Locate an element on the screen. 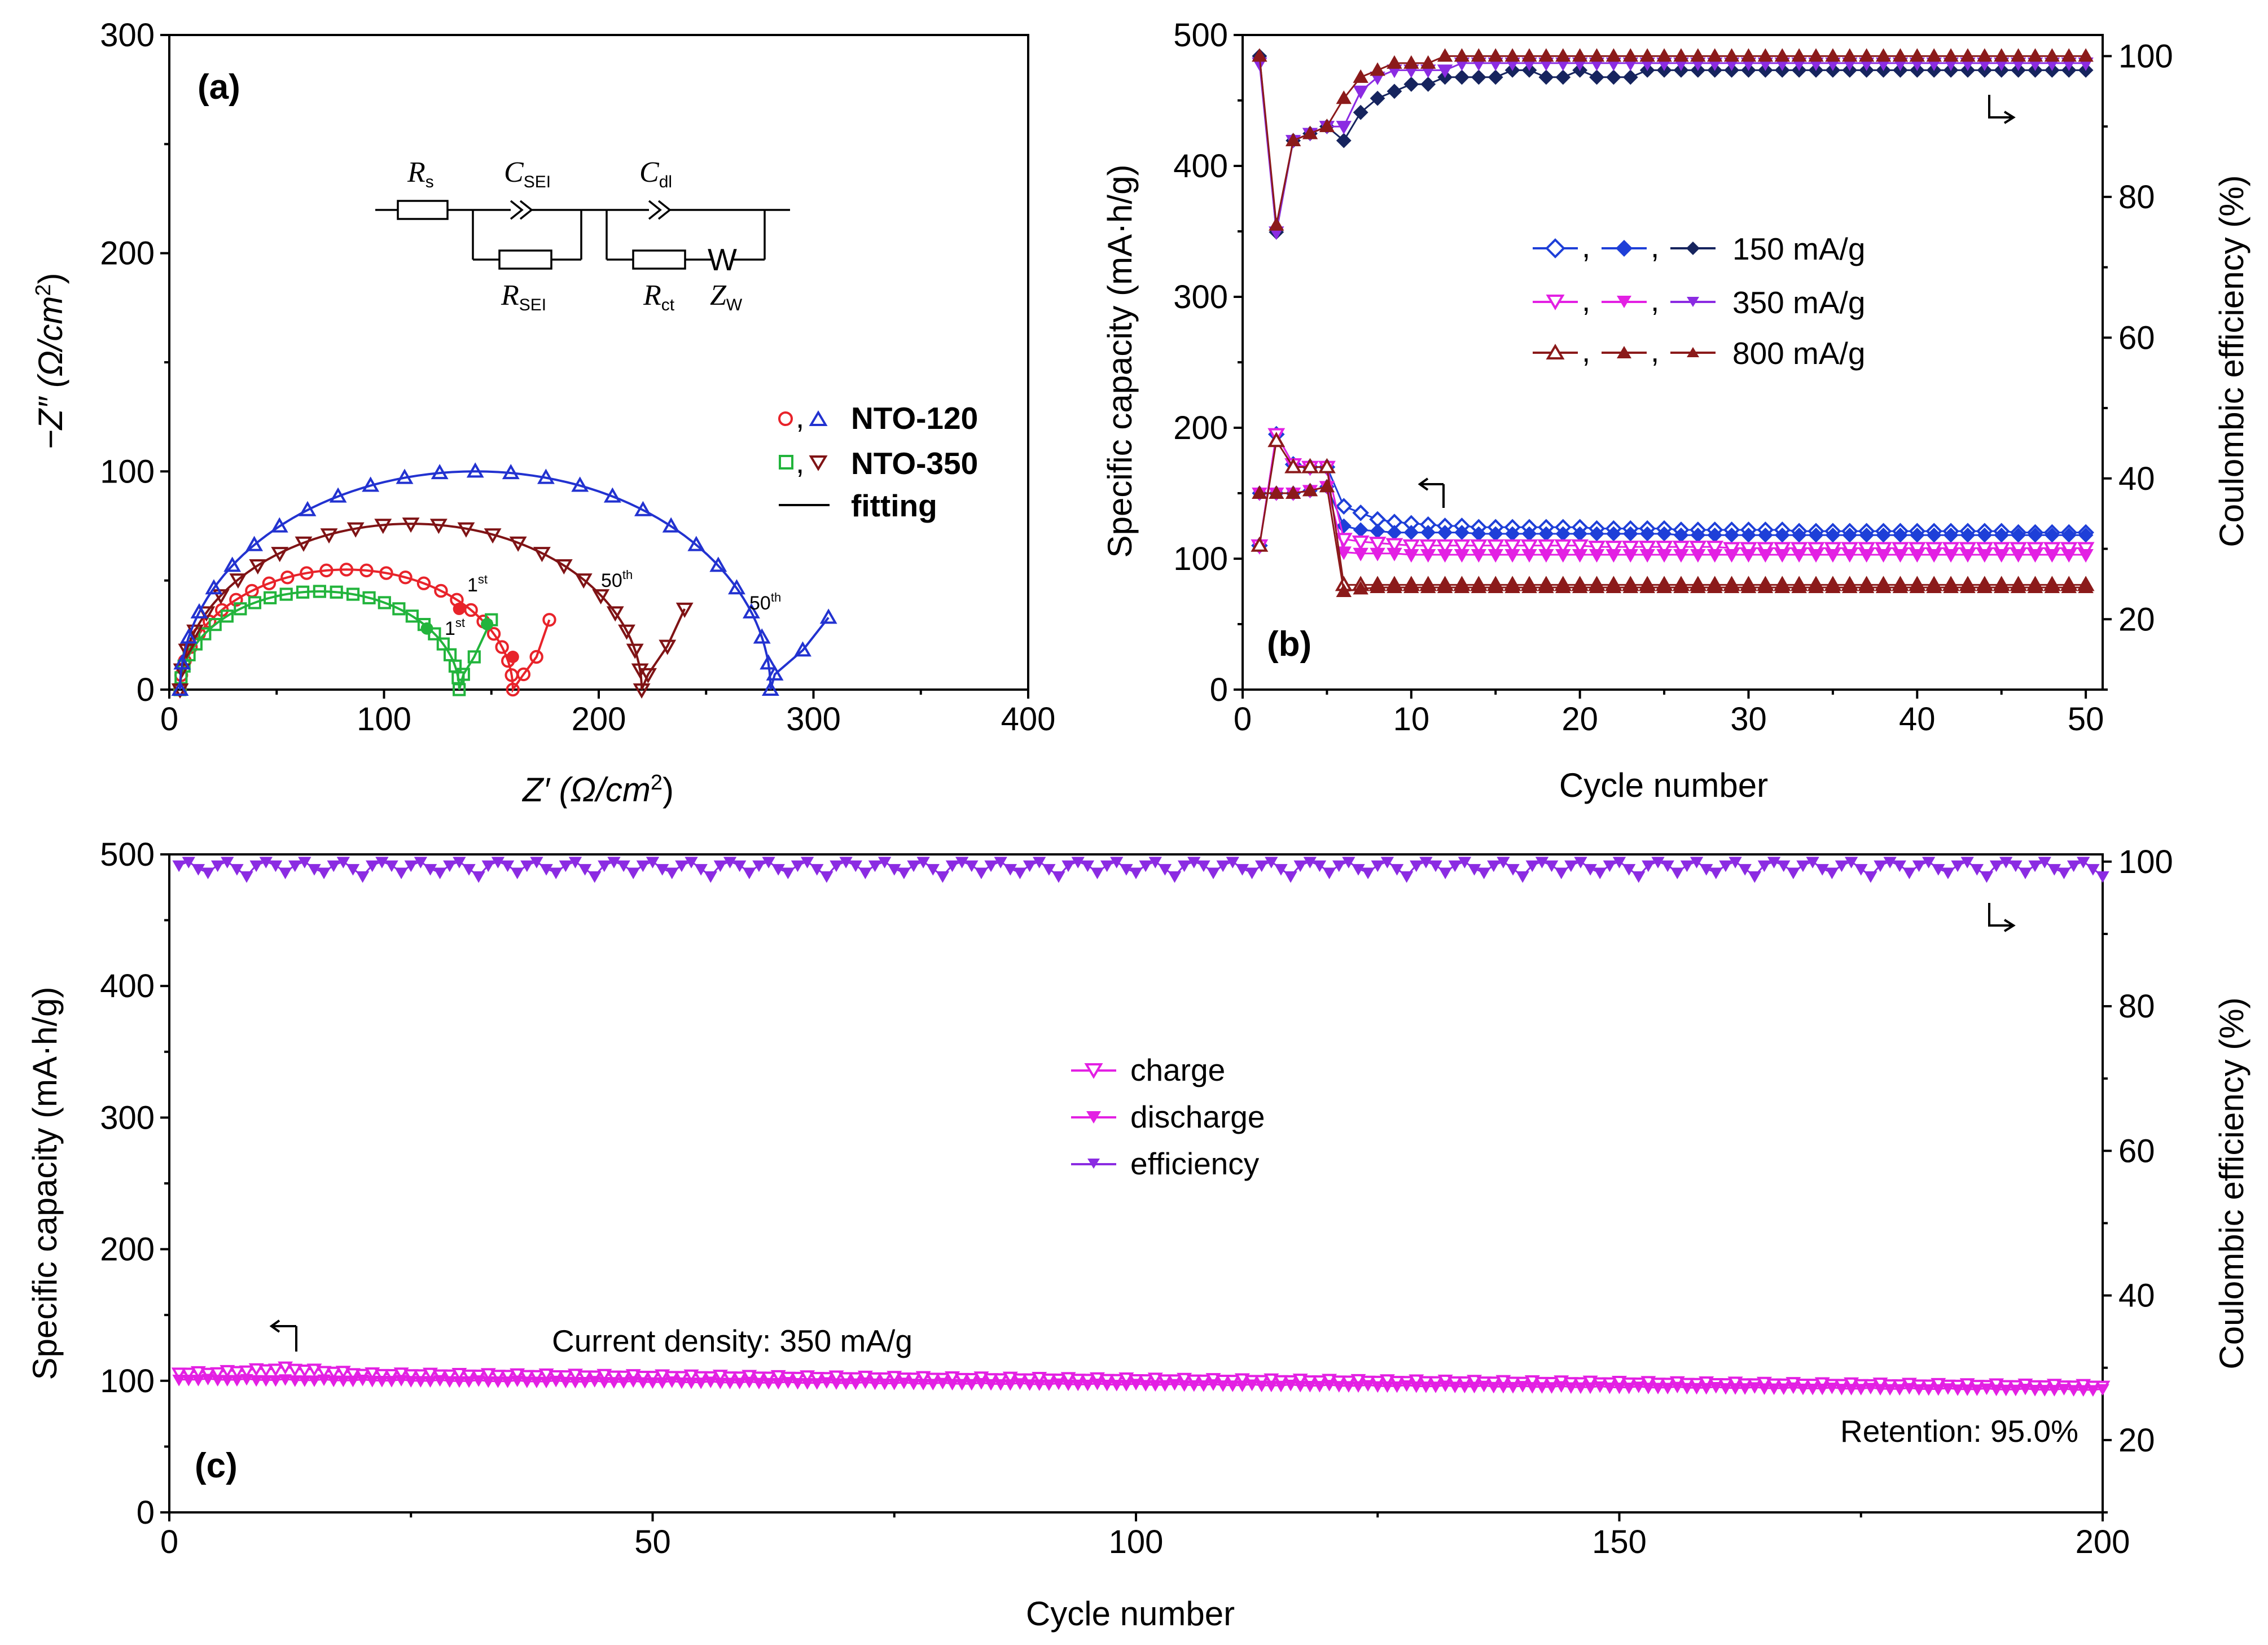 This screenshot has height=1645, width=2268. annotation-nto350-1st: 1st is located at coordinates (455, 627).